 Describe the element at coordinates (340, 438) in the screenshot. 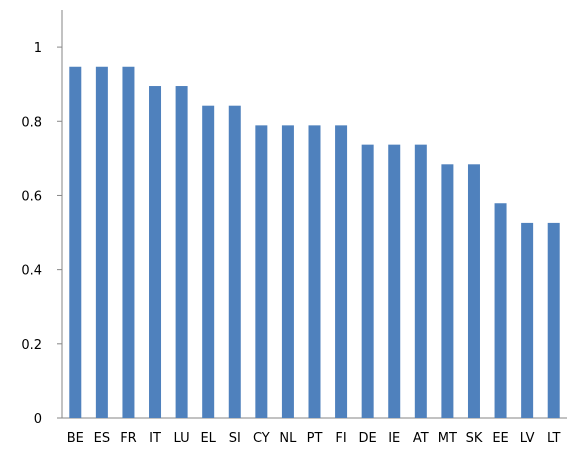

I see `x-tick-label-fi: FI` at that location.